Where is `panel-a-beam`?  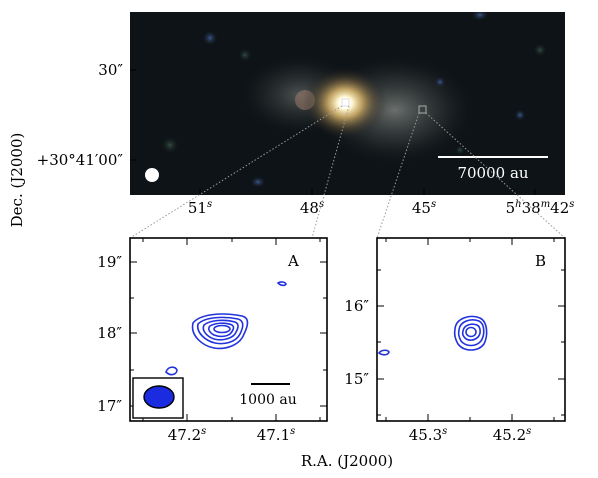 panel-a-beam is located at coordinates (159, 397).